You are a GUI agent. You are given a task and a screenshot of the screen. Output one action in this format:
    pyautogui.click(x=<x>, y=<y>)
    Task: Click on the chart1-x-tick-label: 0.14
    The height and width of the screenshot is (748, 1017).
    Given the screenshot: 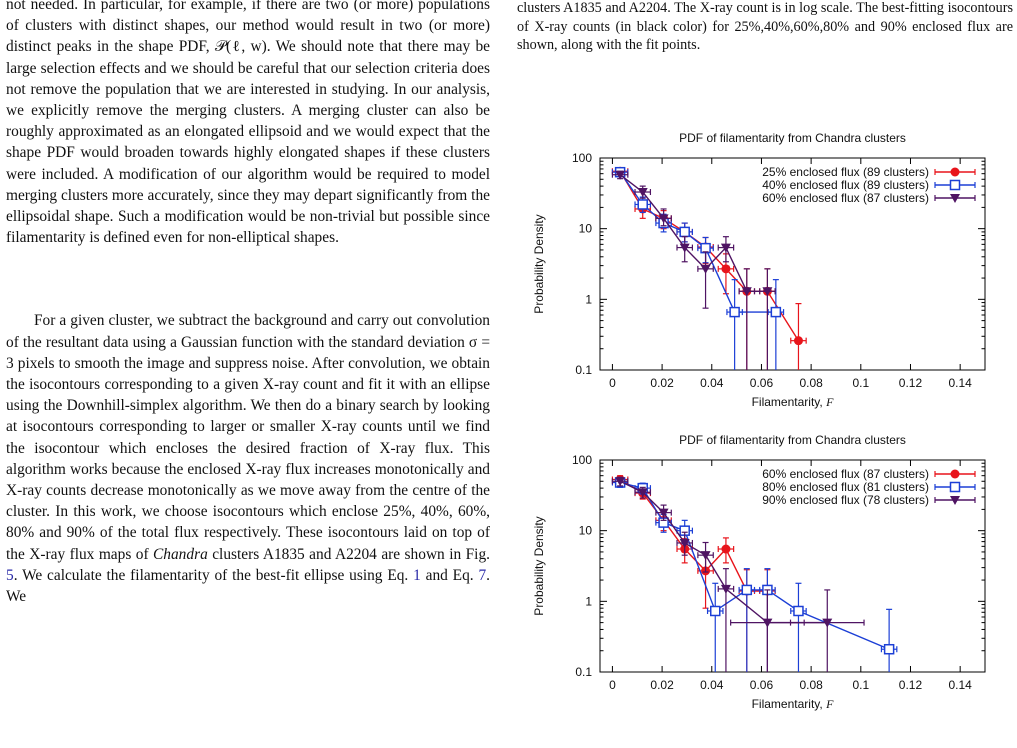 What is the action you would take?
    pyautogui.click(x=960, y=383)
    